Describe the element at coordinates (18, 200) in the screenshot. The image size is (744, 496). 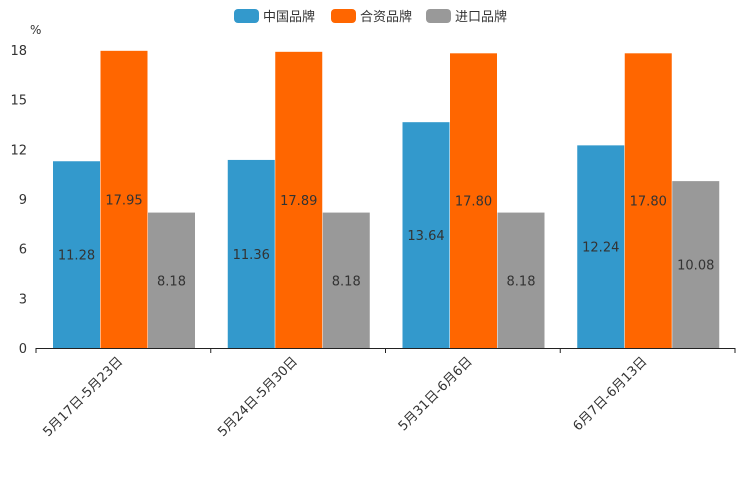
I see `y-axis: 0 3 6 9 12 15 18` at that location.